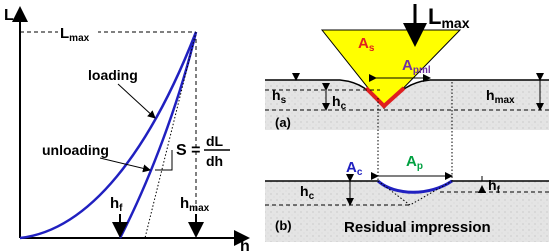 This screenshot has width=549, height=251. Describe the element at coordinates (214, 161) in the screenshot. I see `stiffness-denominator: dh` at that location.